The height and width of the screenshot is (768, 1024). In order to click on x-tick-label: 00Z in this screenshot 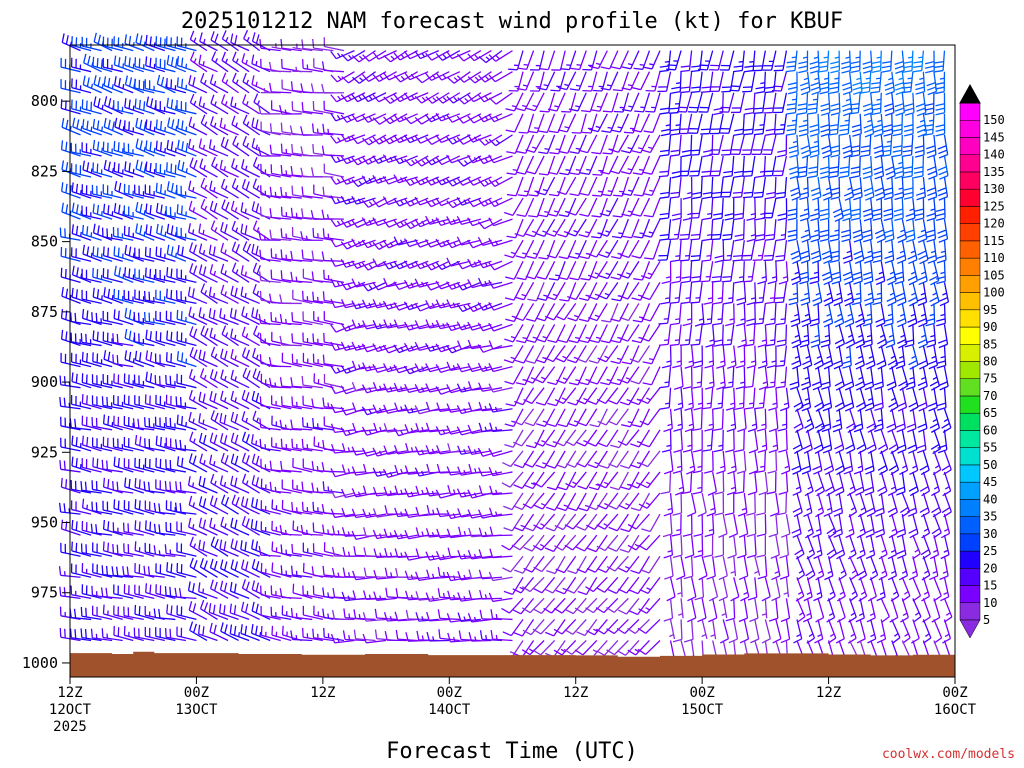, I will do `click(954, 693)`.